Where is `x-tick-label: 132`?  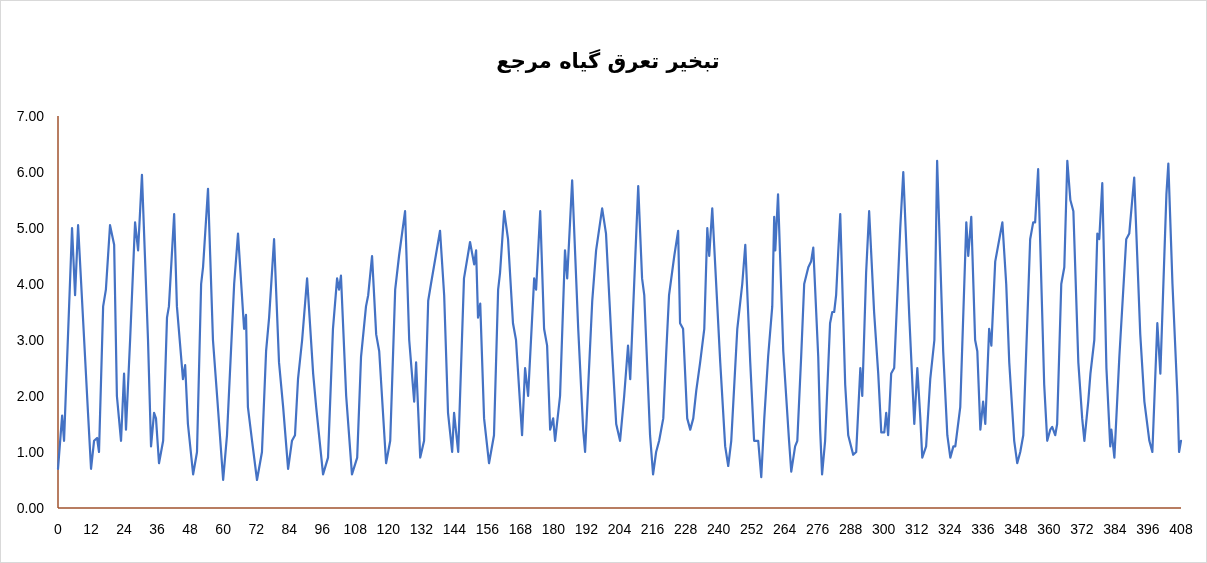 x-tick-label: 132 is located at coordinates (421, 529).